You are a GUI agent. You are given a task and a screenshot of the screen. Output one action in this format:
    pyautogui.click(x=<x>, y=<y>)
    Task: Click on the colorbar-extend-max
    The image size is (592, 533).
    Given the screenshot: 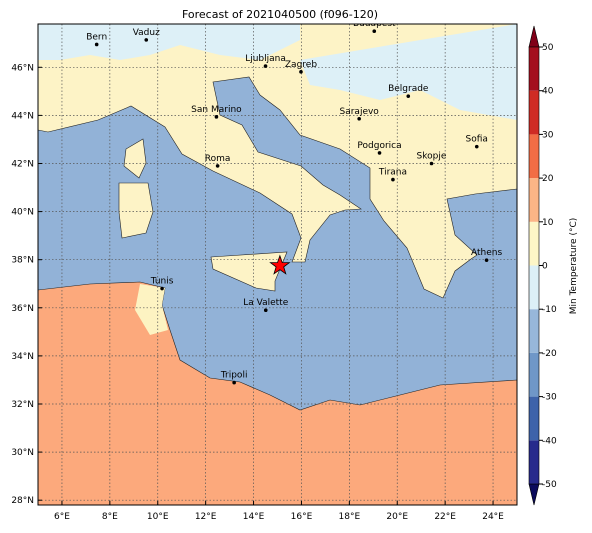 What is the action you would take?
    pyautogui.click(x=534, y=36)
    